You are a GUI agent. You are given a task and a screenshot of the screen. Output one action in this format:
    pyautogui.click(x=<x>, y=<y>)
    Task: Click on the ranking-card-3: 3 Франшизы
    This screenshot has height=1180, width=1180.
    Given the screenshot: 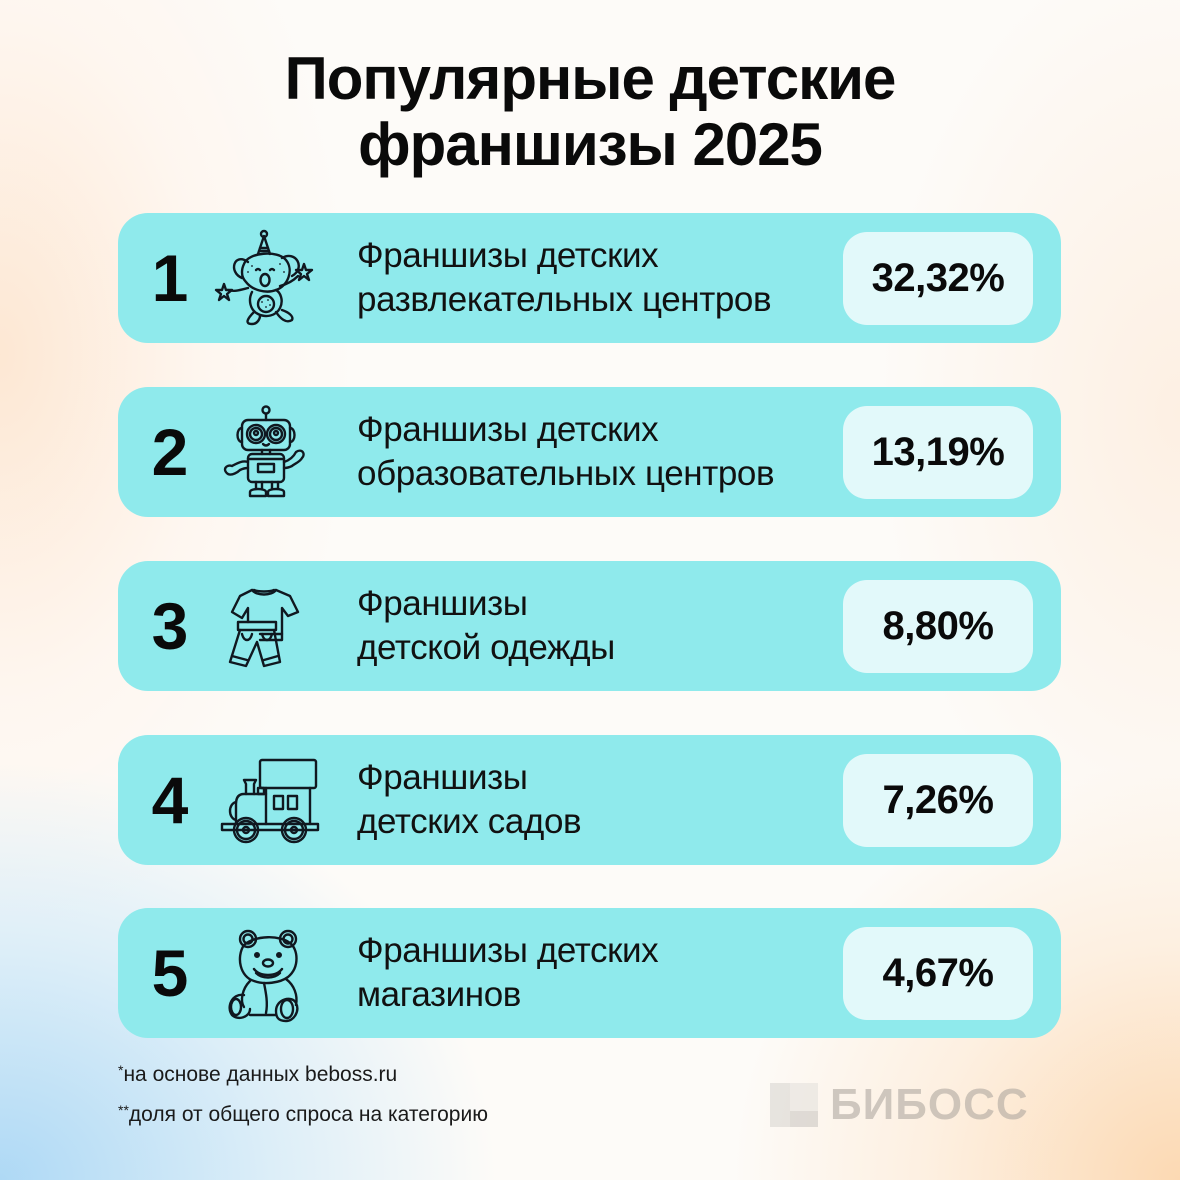 What is the action you would take?
    pyautogui.click(x=589, y=626)
    